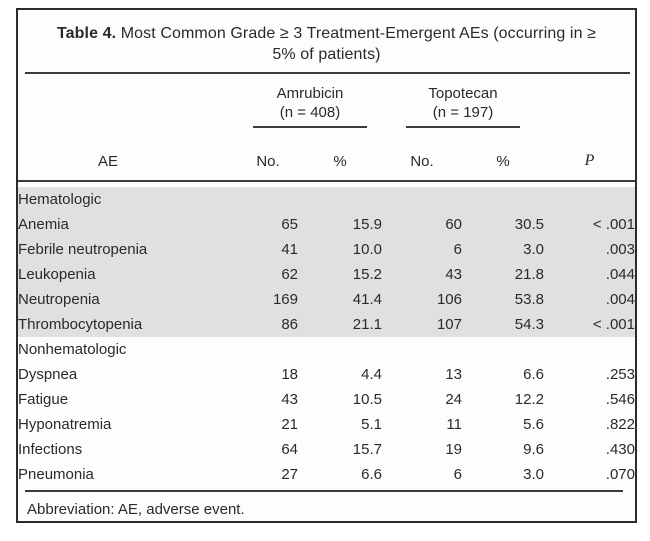 The image size is (650, 541). I want to click on topotecan-pct-cell: 12.2, so click(529, 399).